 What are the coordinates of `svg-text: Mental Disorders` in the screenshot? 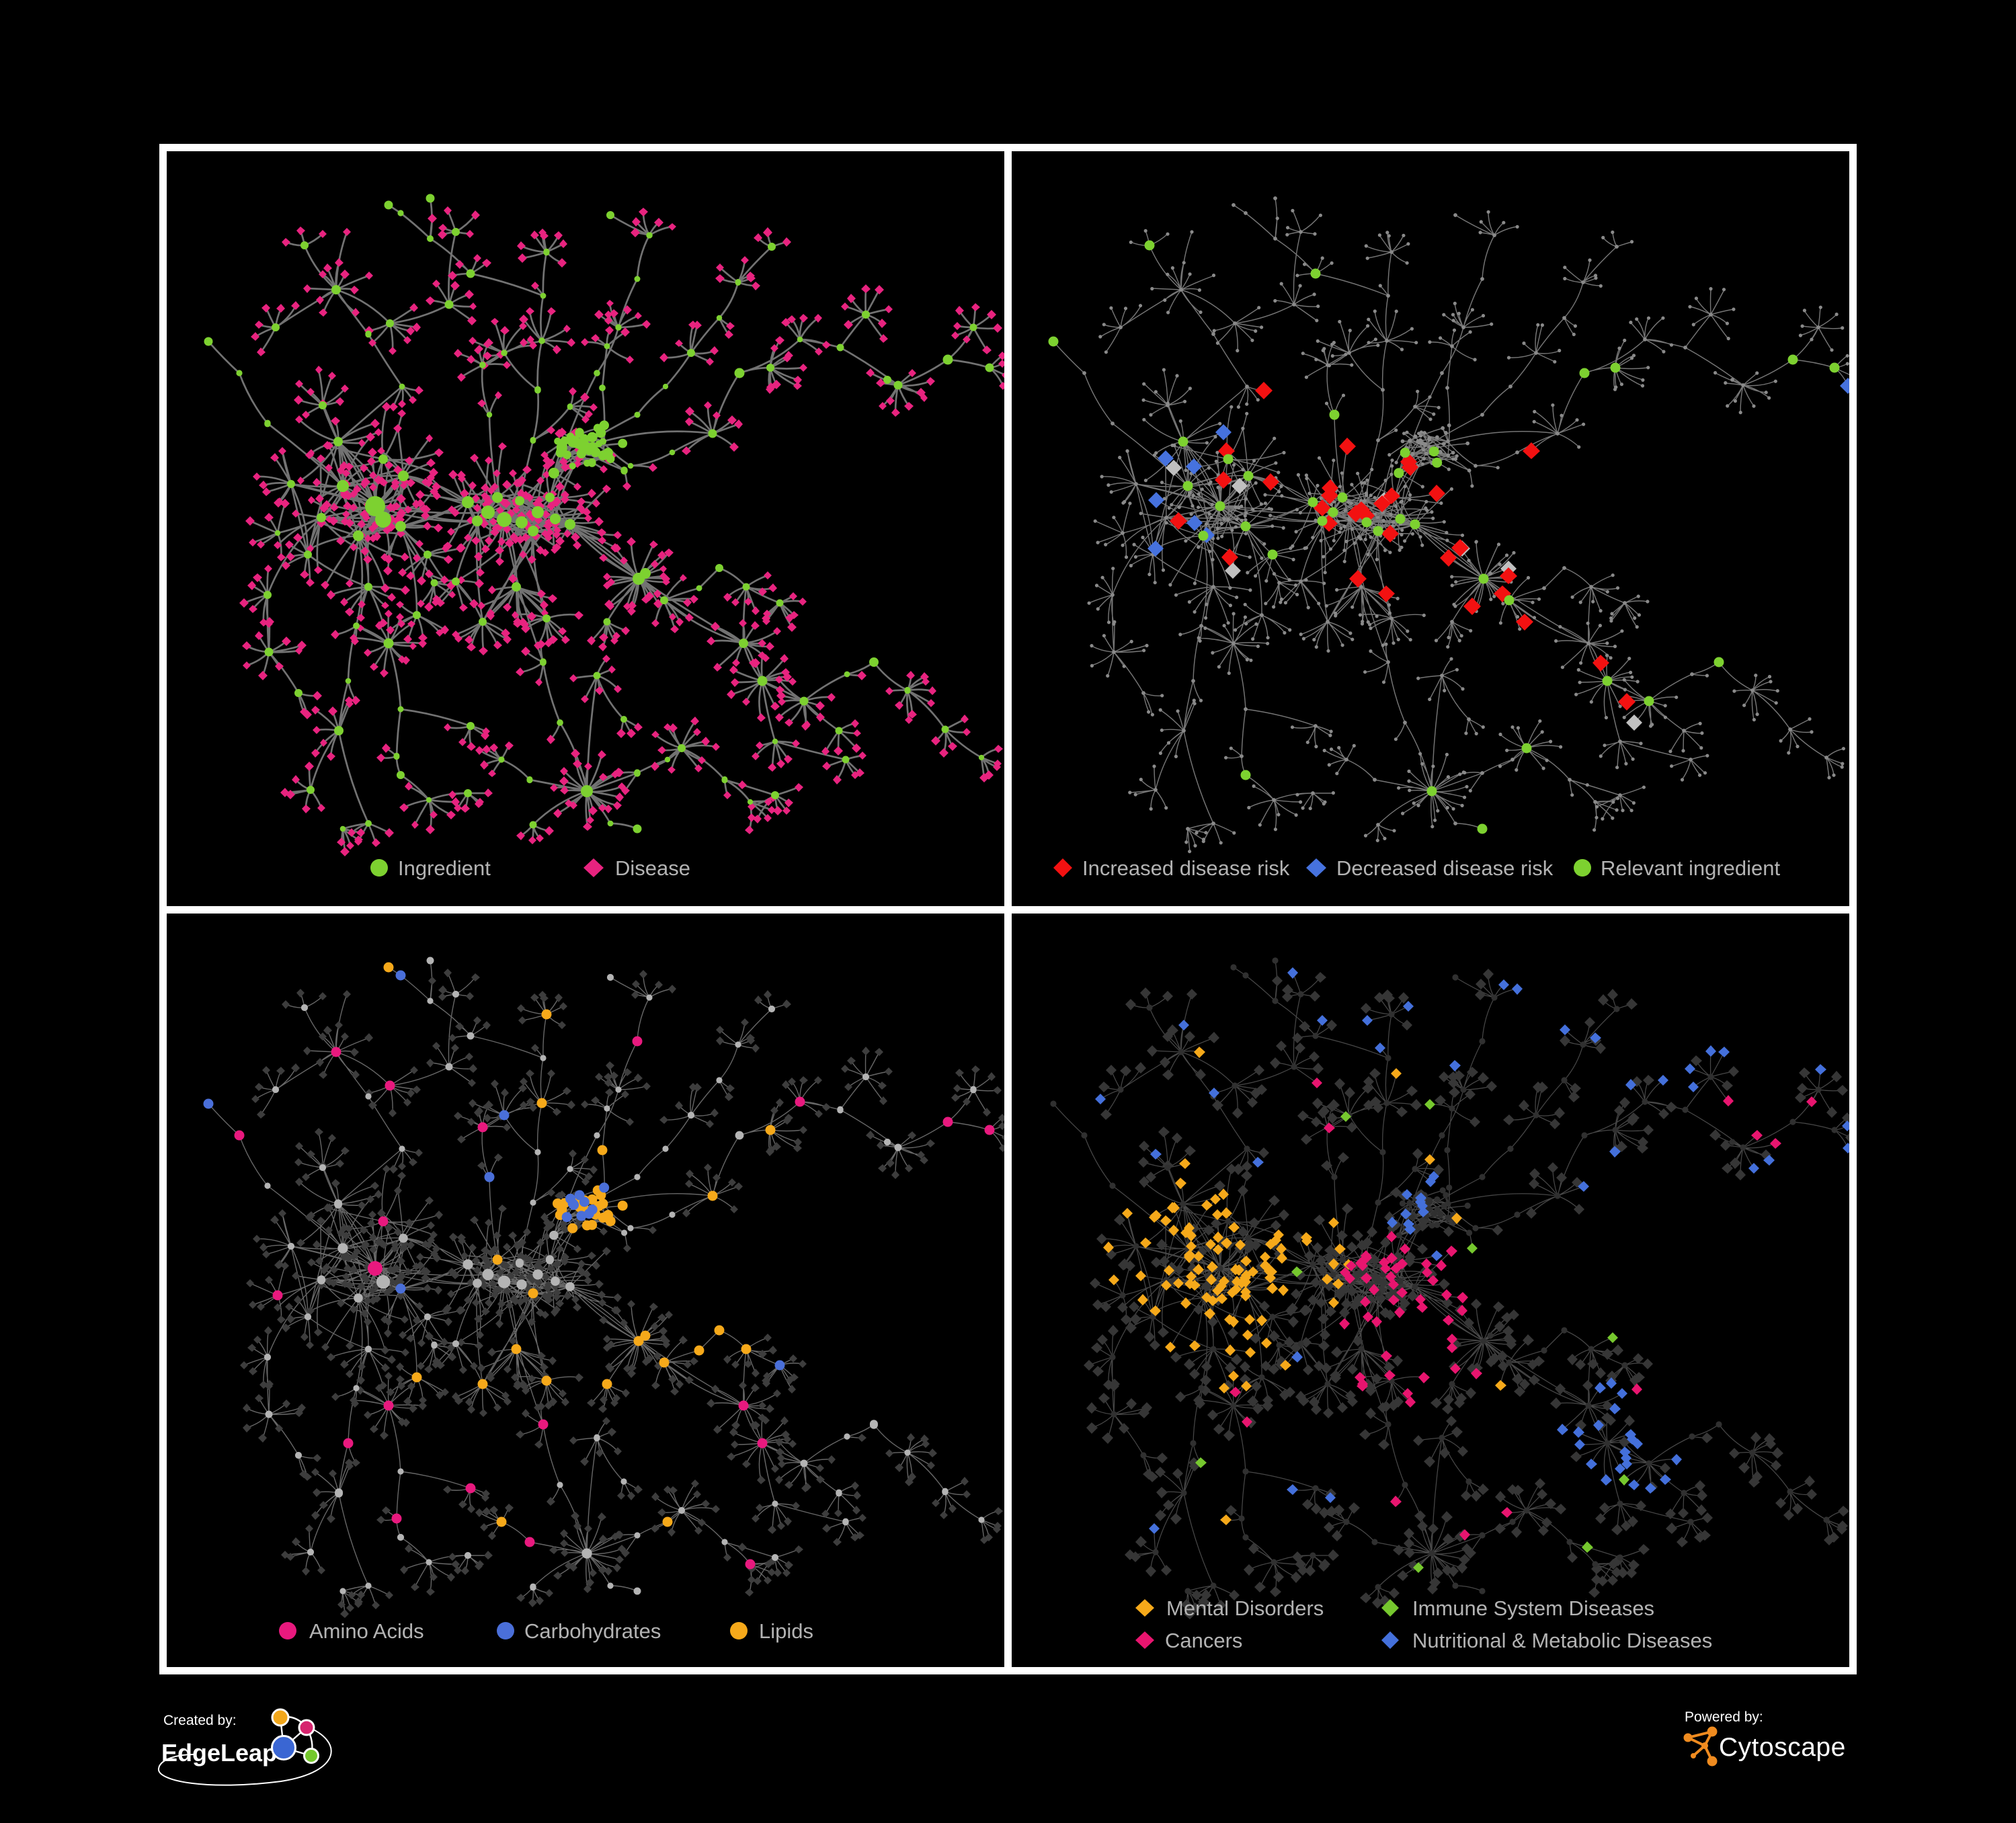 It's located at (1245, 1608).